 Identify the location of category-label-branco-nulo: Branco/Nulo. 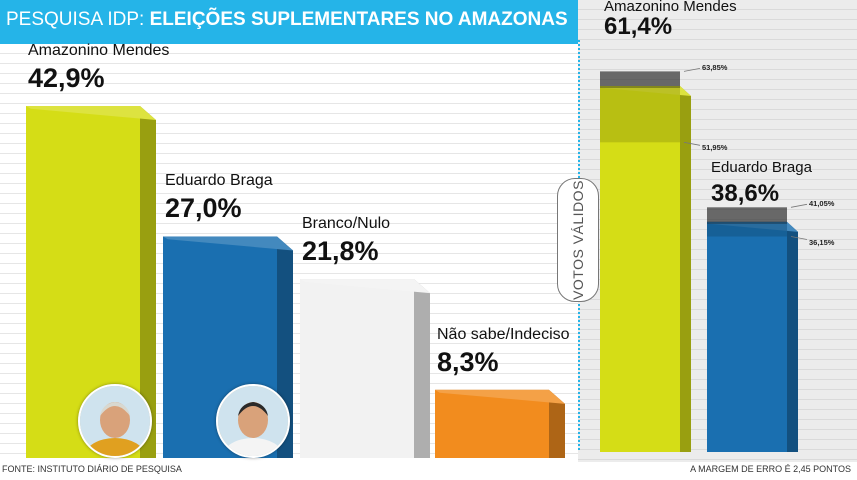
(346, 224).